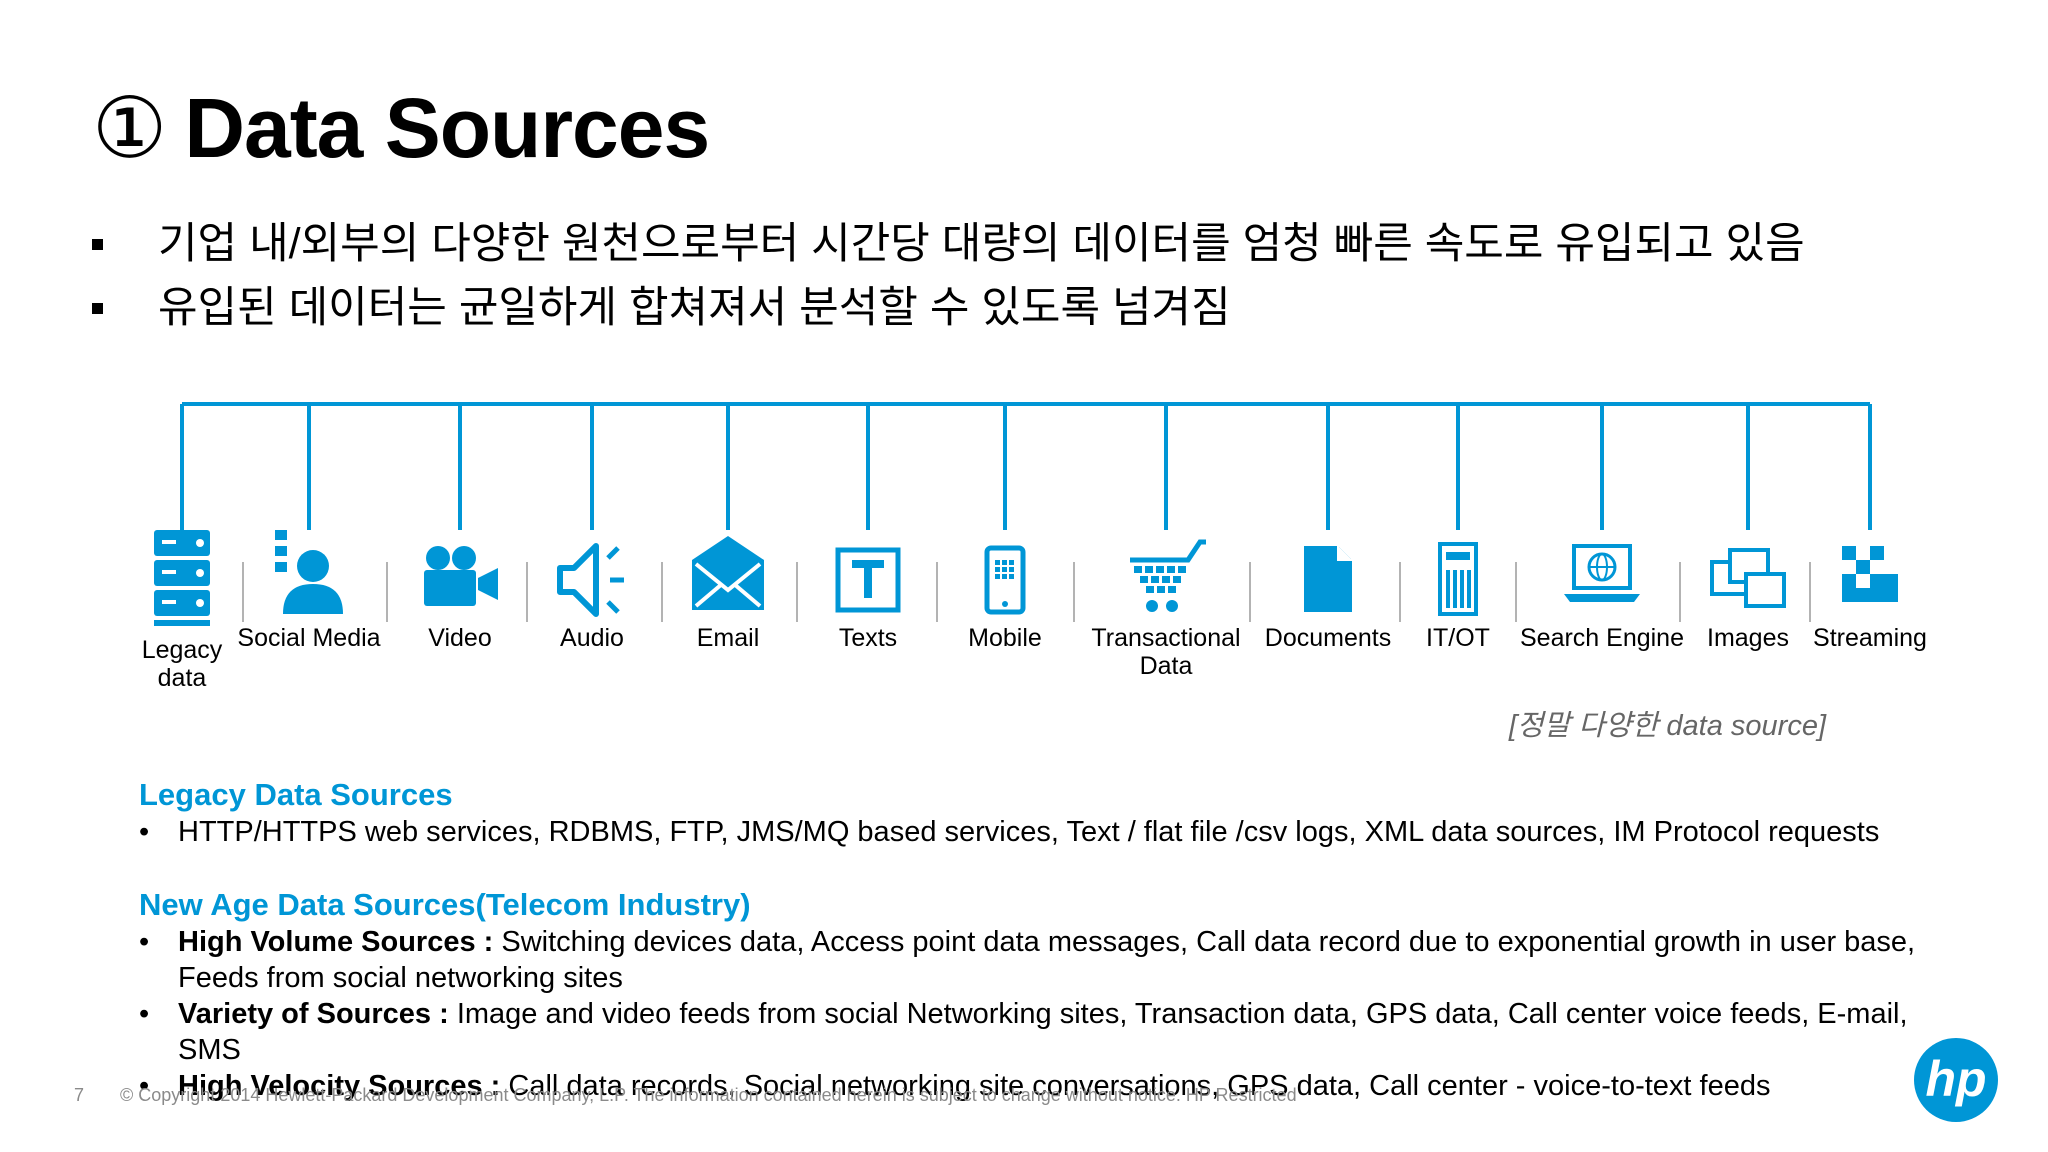 The height and width of the screenshot is (1152, 2048). Describe the element at coordinates (309, 572) in the screenshot. I see `person-icon` at that location.